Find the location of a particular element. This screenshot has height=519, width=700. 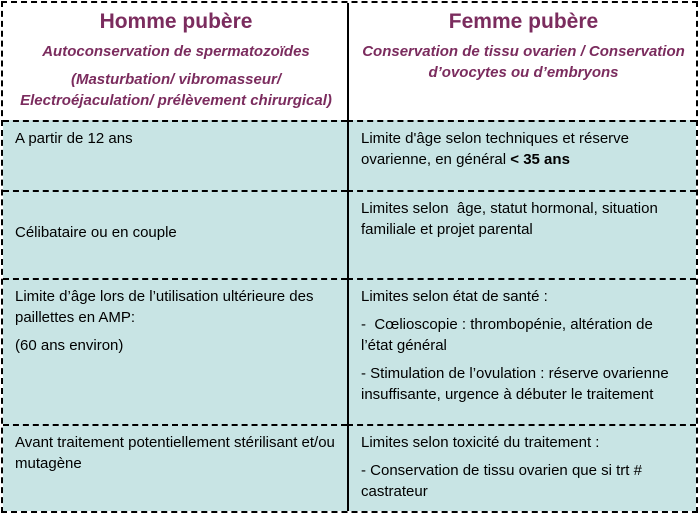

column-subtitle-homme-1: Autoconservation de spermatozoïdes is located at coordinates (176, 52).